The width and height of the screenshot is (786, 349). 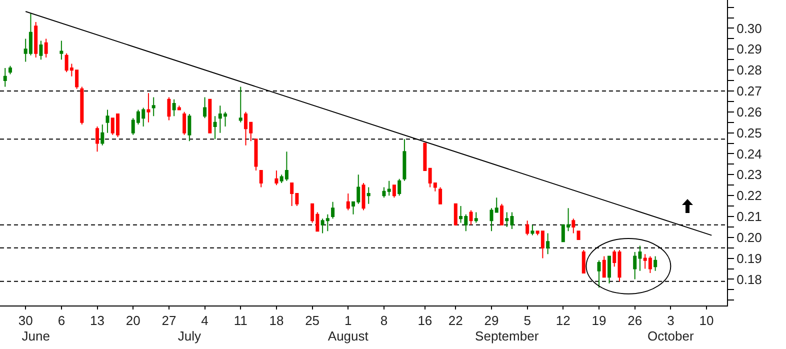 I want to click on x2-tick-label: June, so click(x=36, y=336).